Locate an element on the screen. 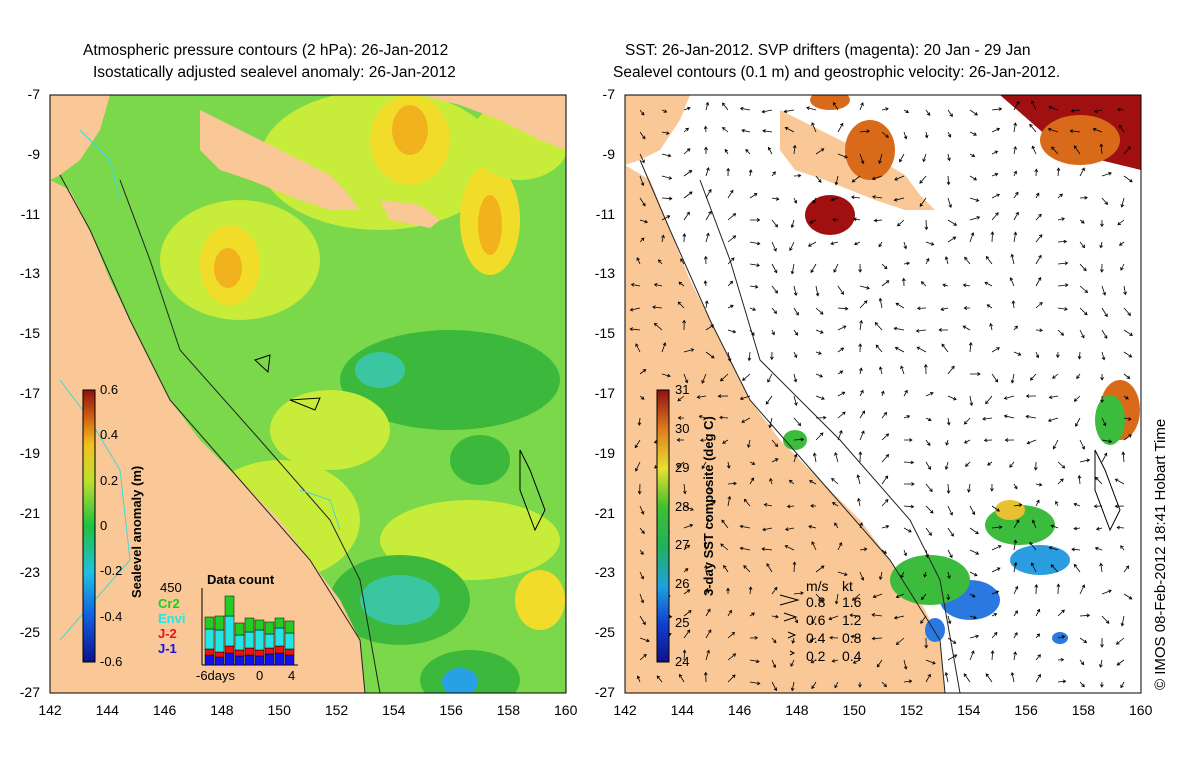 The image size is (1200, 780). y-tick-label: -13 is located at coordinates (604, 273).